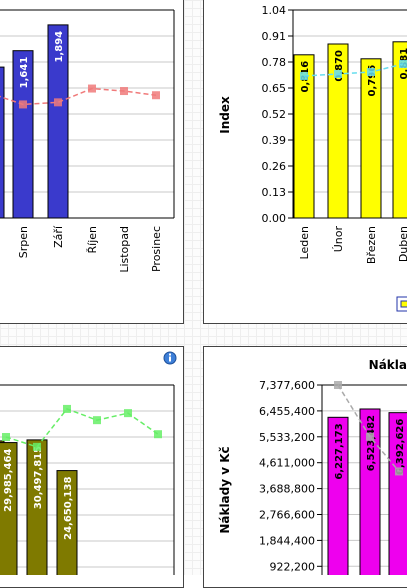 The image size is (407, 588). Describe the element at coordinates (274, 62) in the screenshot. I see `tr-y-tick-6: 0.78` at that location.